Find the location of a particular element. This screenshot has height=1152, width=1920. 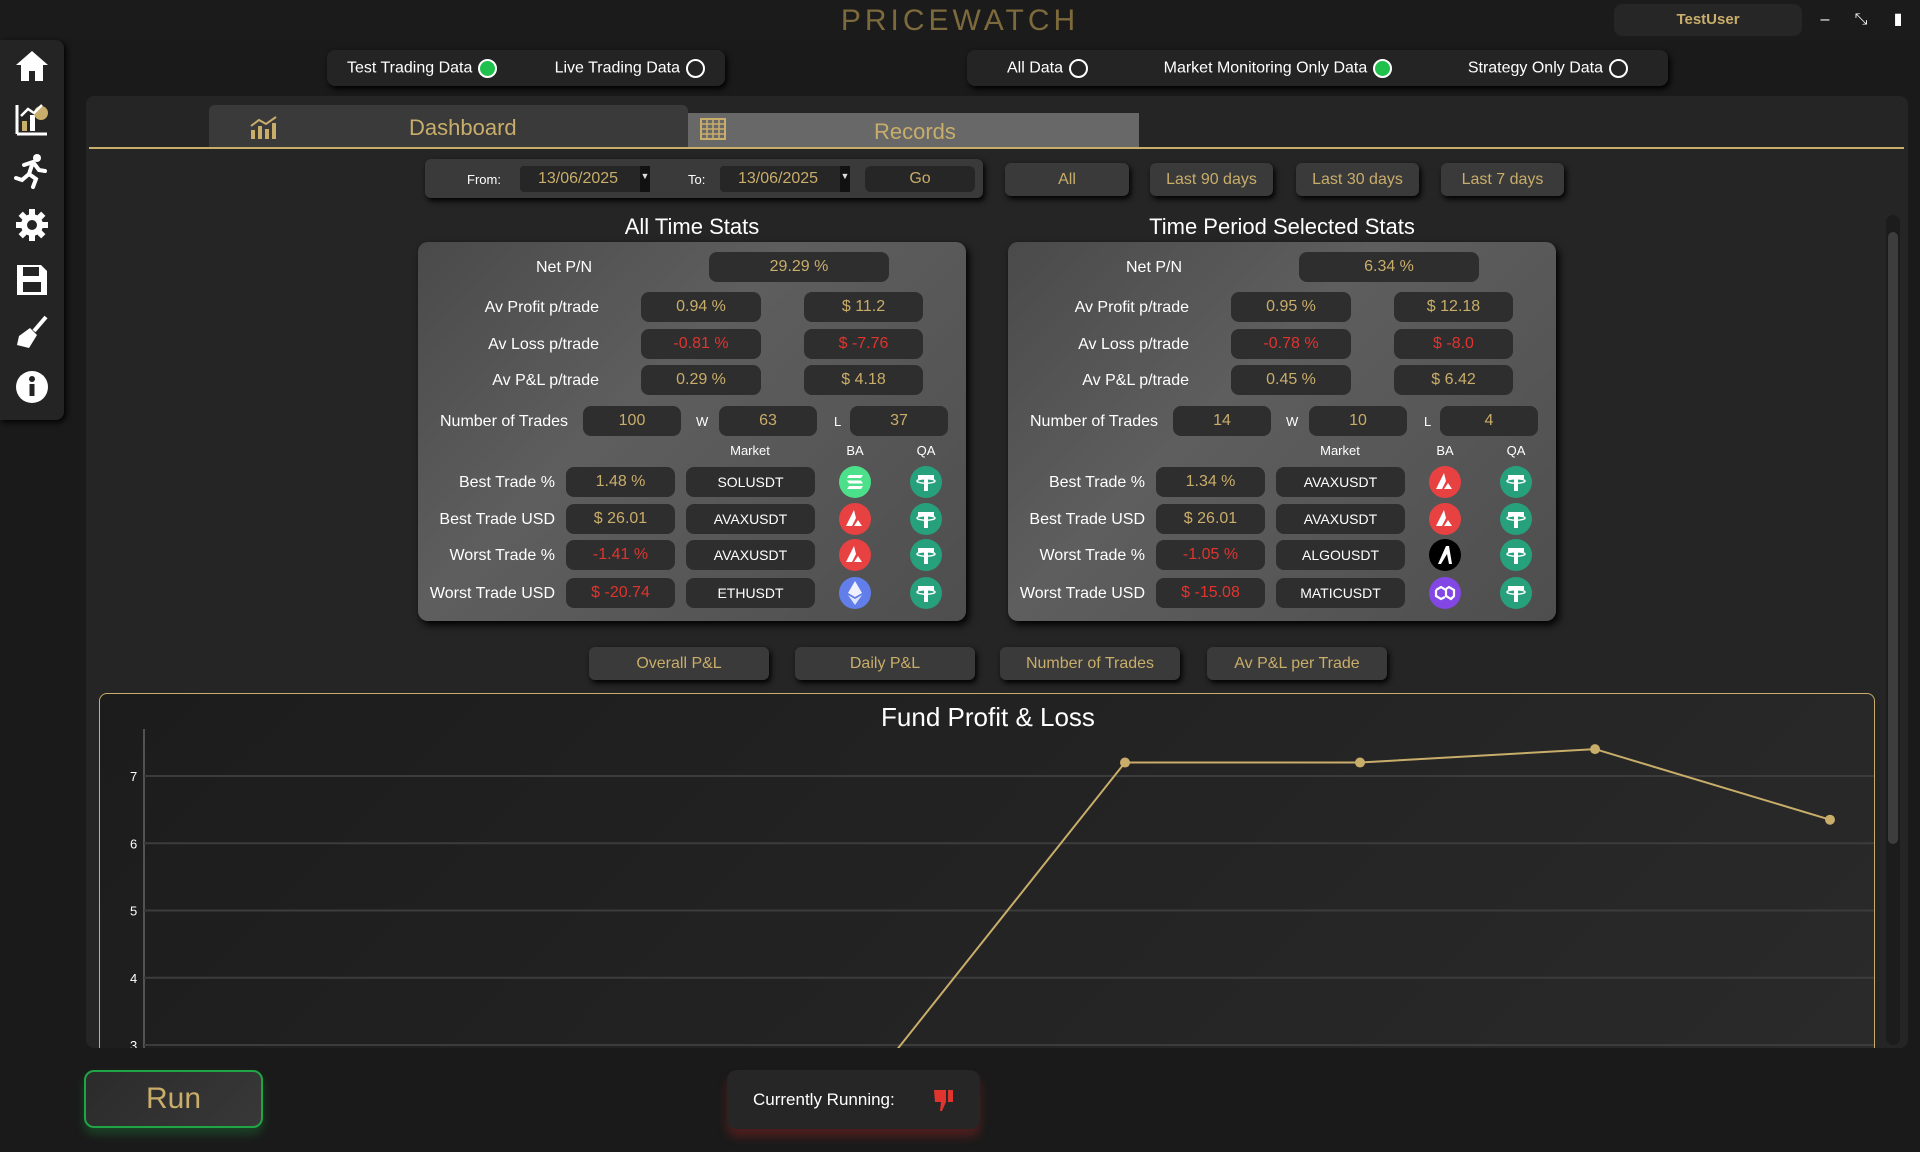

trade-stat-value: $ 26.01 is located at coordinates (1210, 519).